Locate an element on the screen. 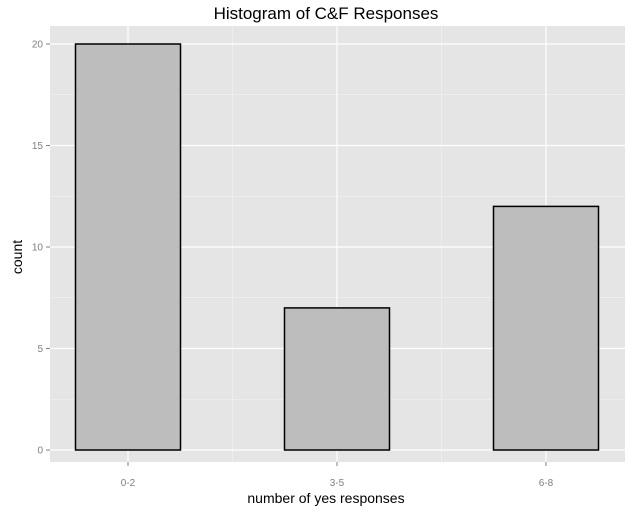 The image size is (638, 513). y-tick-label: 15 is located at coordinates (38, 146).